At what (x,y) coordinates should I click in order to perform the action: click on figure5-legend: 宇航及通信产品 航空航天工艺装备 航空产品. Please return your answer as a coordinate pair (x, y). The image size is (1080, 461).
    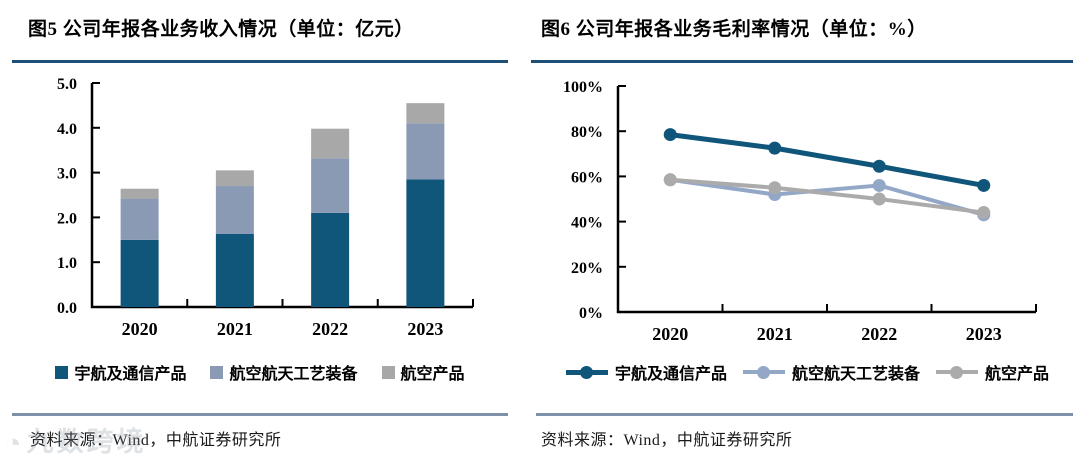
    Looking at the image, I should click on (260, 372).